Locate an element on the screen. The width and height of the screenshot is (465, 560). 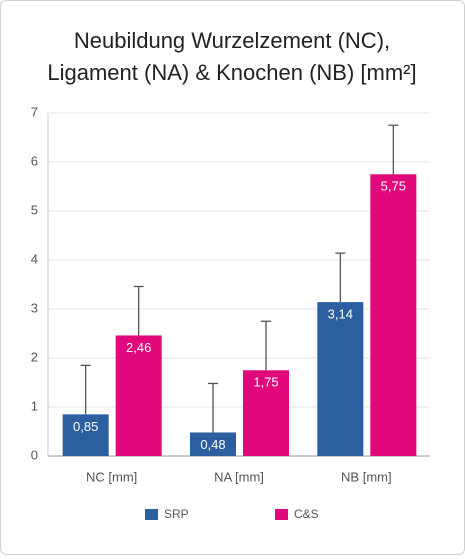
legend-label: C&S is located at coordinates (306, 514).